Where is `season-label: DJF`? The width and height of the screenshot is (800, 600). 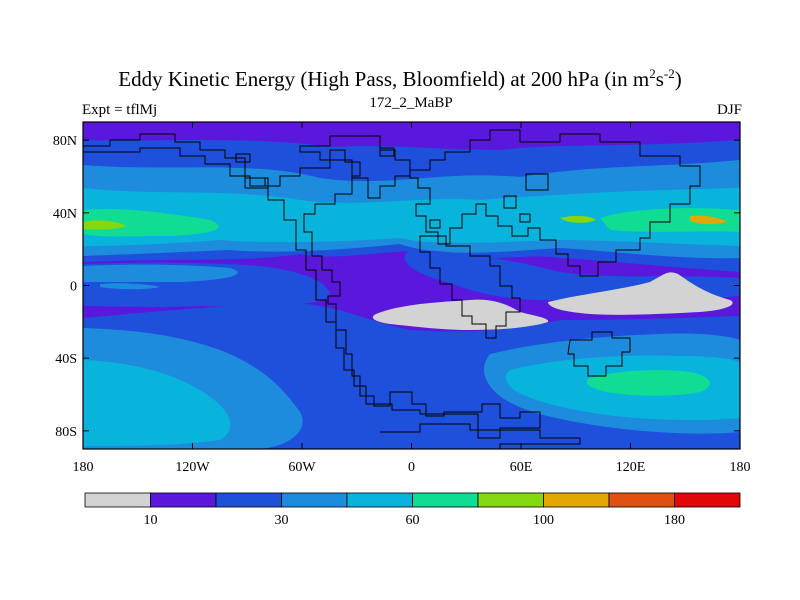
season-label: DJF is located at coordinates (729, 110).